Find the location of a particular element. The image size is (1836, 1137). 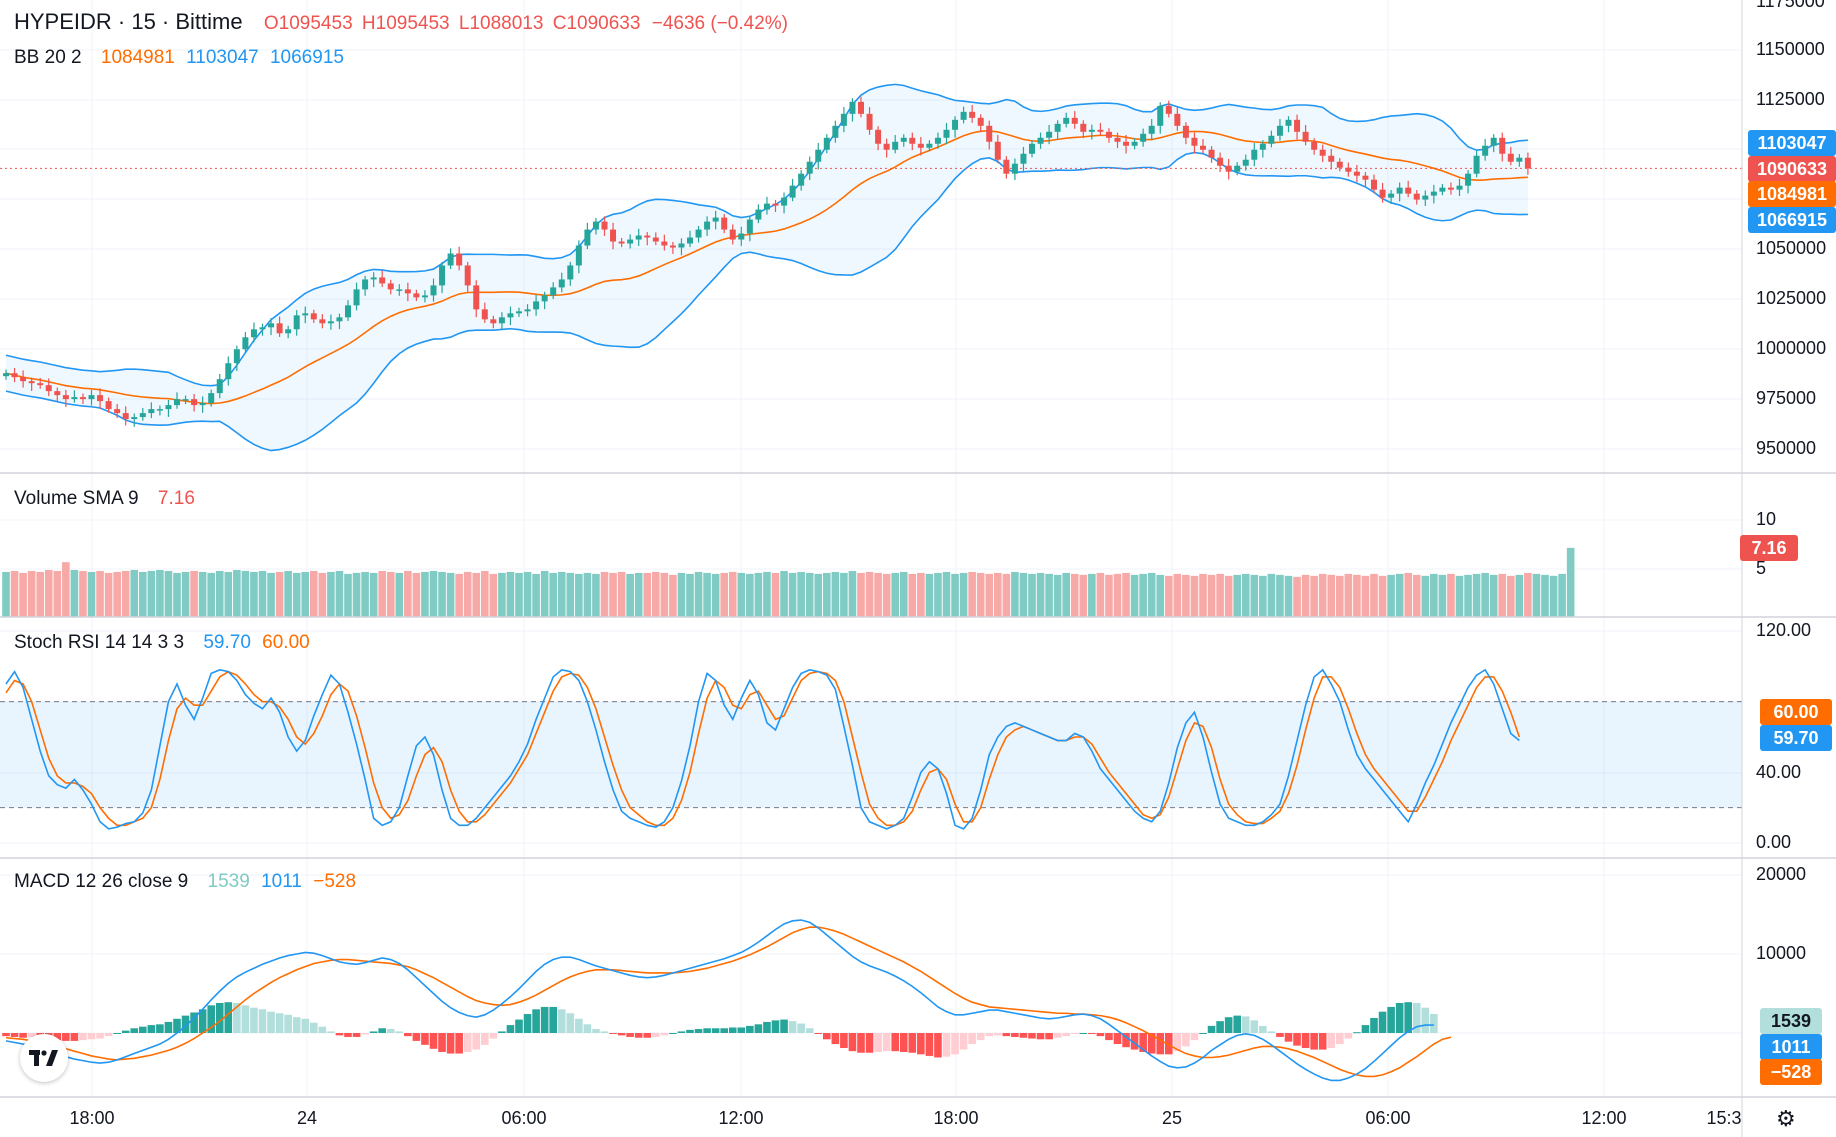

bb-legend: BB 20 2 1084981 1103047 1066915 is located at coordinates (179, 58).